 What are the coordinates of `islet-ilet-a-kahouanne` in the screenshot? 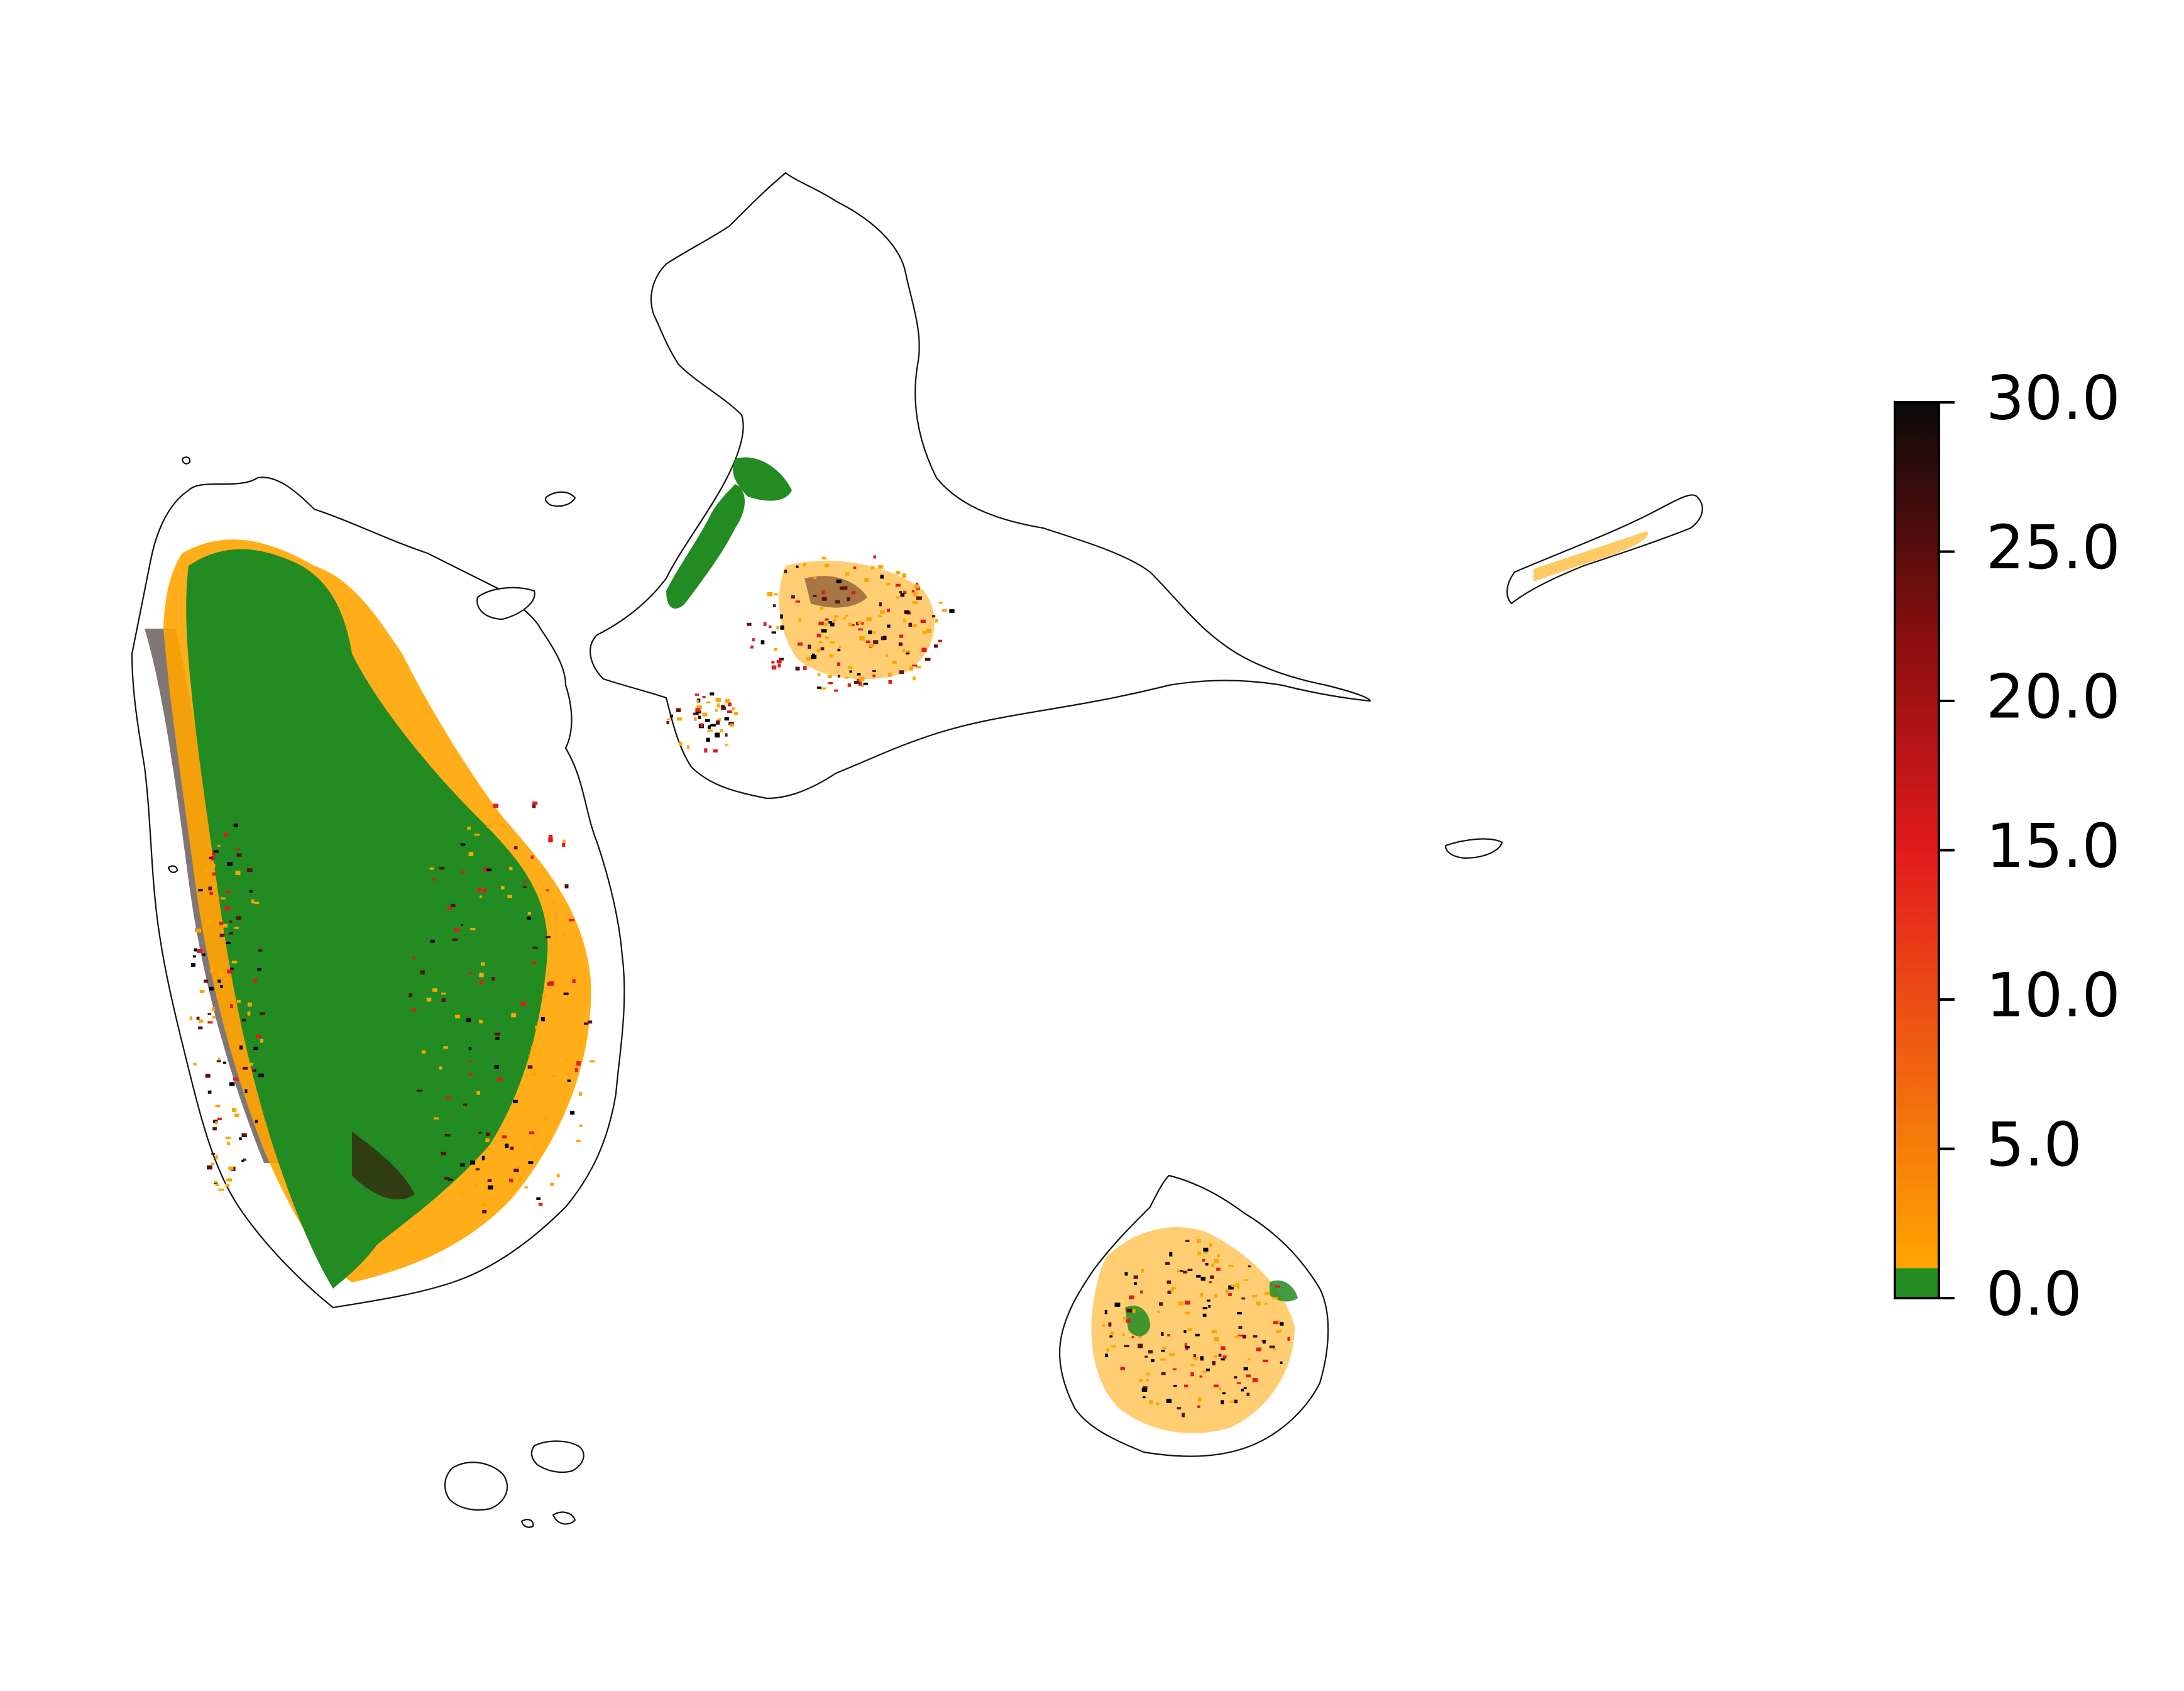 It's located at (560, 499).